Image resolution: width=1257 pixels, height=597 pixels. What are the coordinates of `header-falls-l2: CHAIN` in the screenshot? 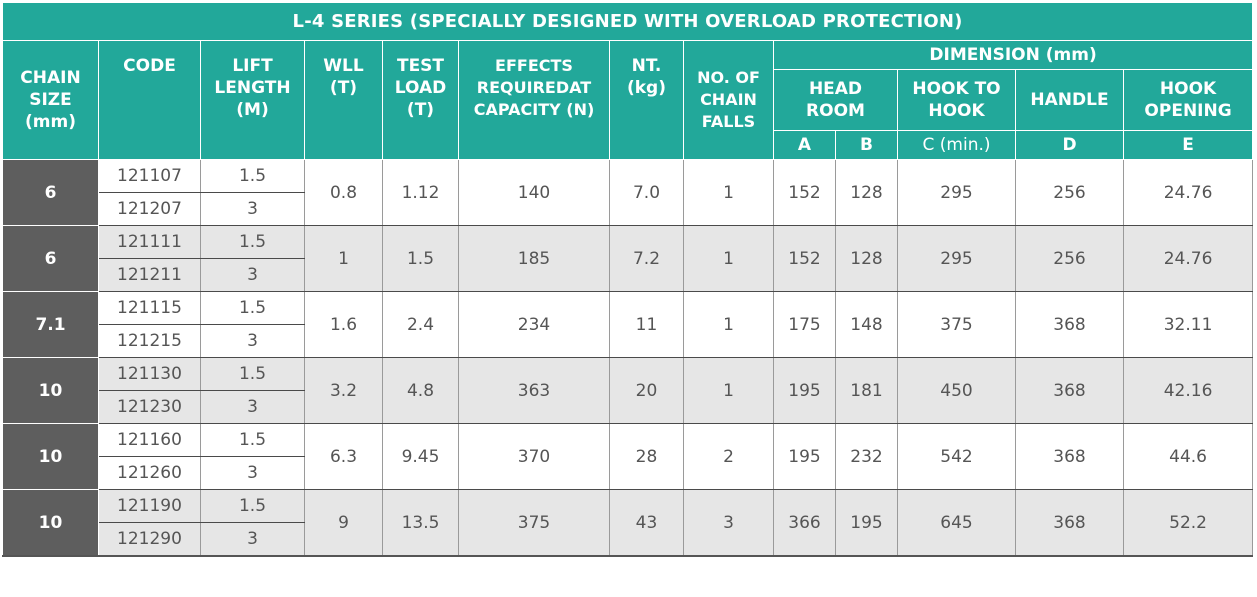 It's located at (728, 99).